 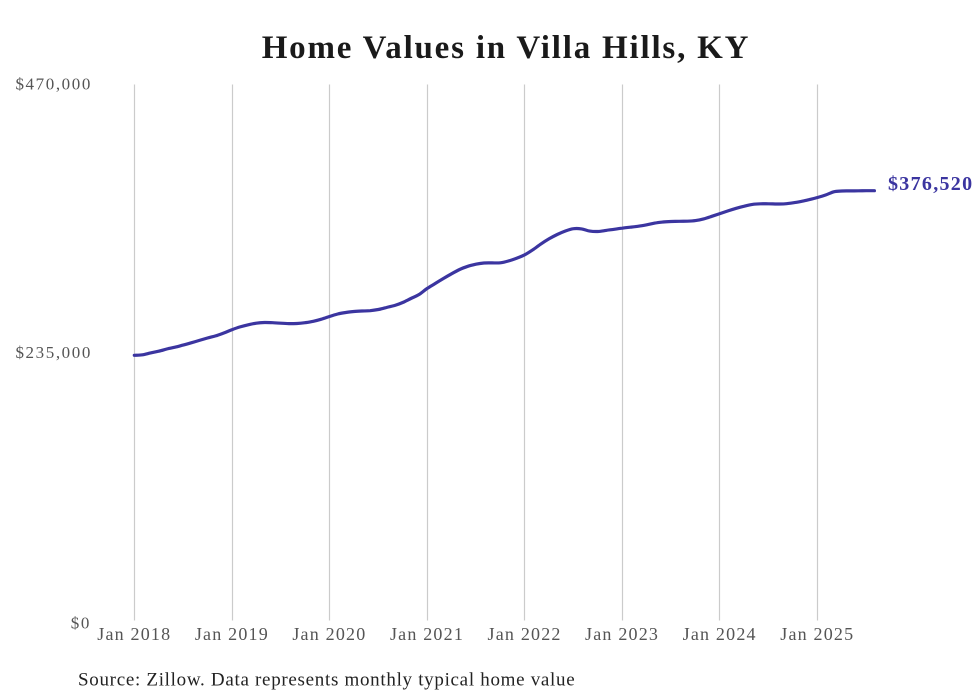 What do you see at coordinates (720, 634) in the screenshot?
I see `svg-text: Jan 2024` at bounding box center [720, 634].